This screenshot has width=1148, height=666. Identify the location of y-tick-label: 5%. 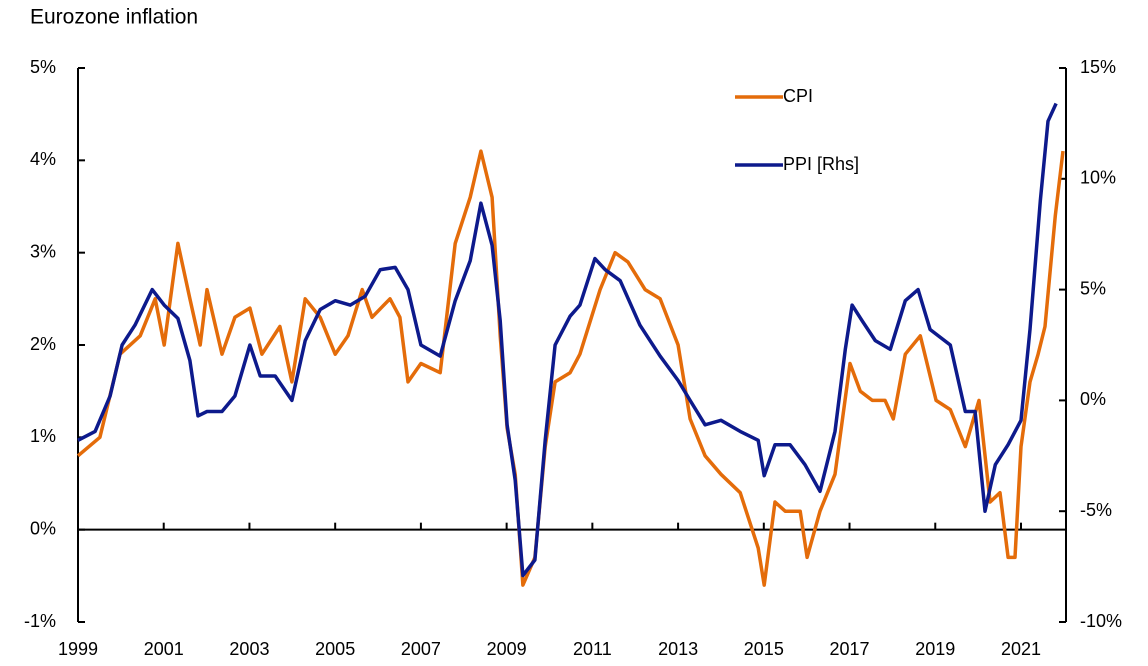
(43, 67).